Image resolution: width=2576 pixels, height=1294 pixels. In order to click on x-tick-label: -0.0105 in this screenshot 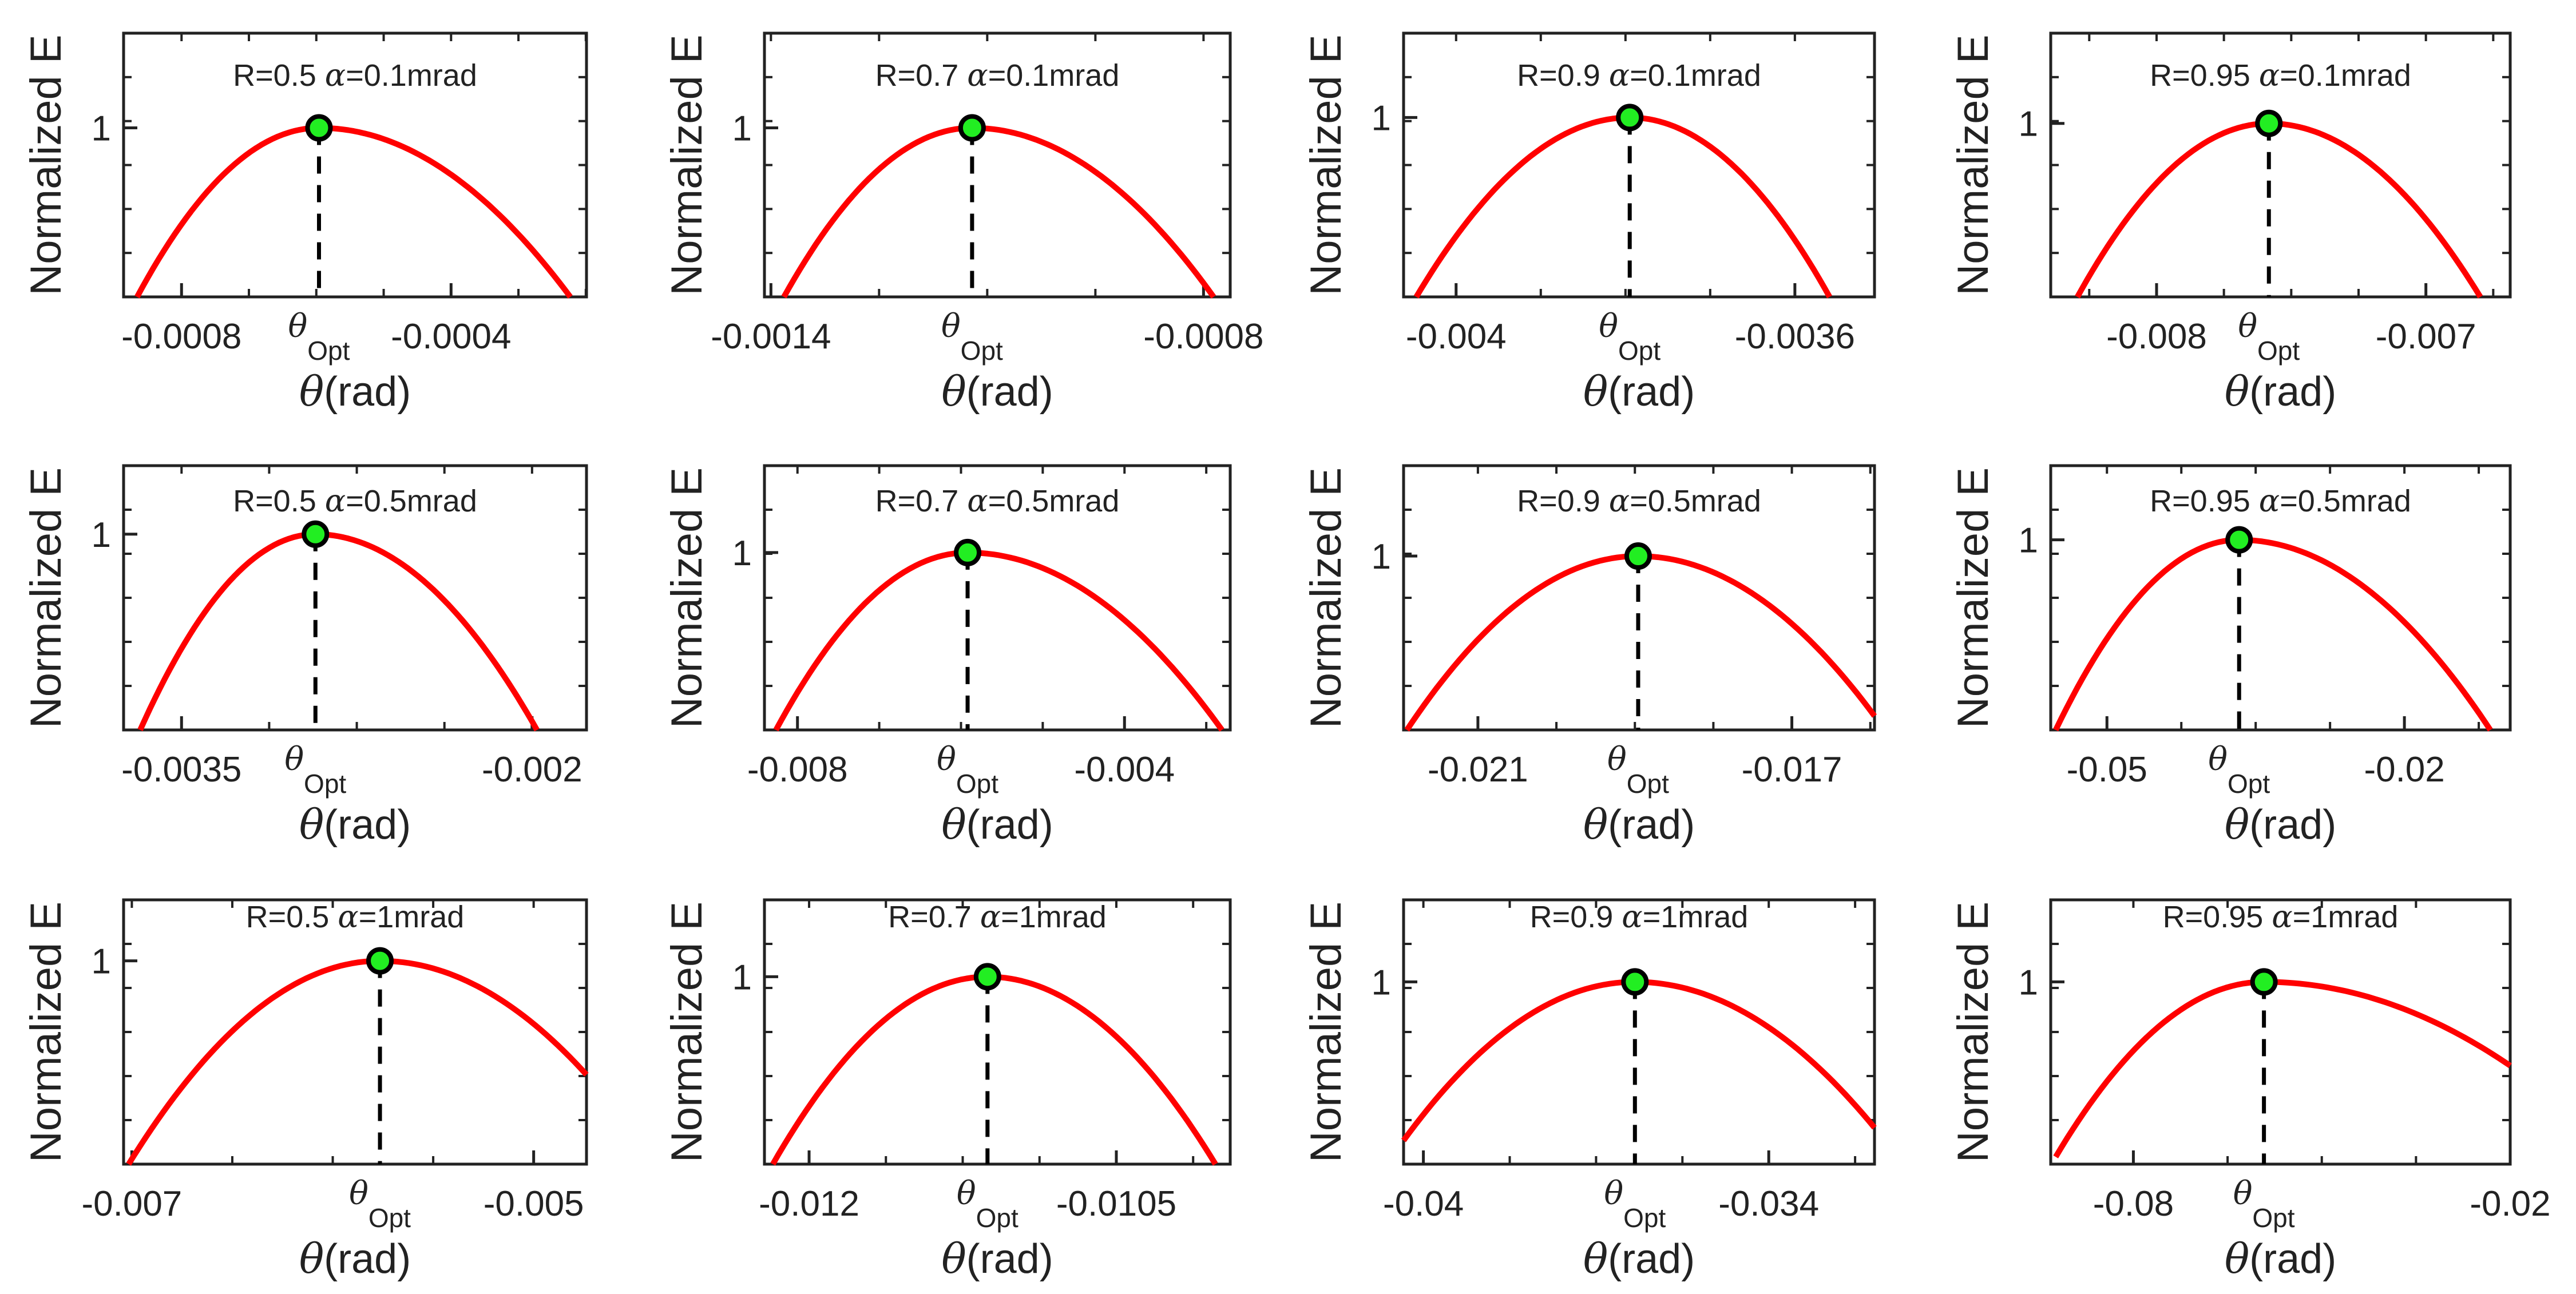, I will do `click(1116, 1204)`.